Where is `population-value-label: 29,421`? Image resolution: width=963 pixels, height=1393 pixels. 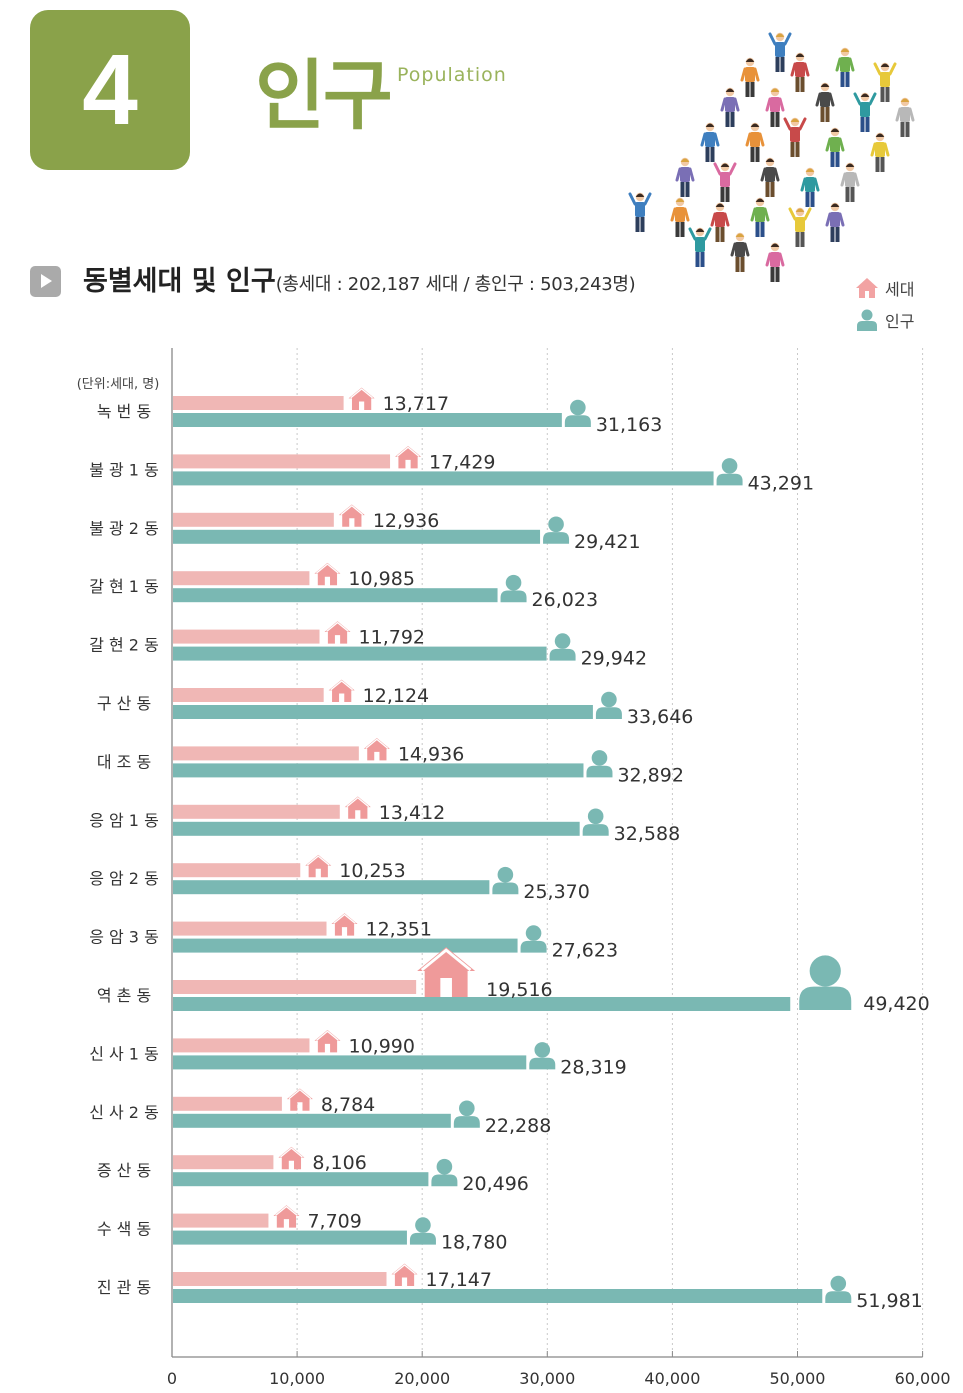 population-value-label: 29,421 is located at coordinates (607, 542).